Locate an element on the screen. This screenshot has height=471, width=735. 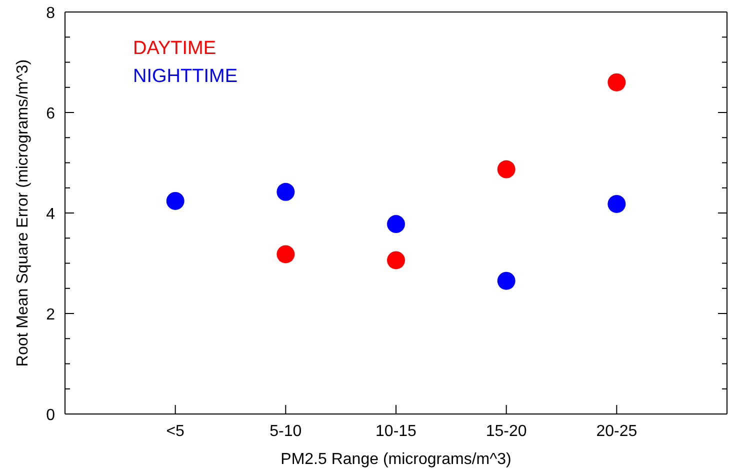
y-axis-title: Root Mean Square Error (micrograms/m^3) is located at coordinates (23, 213).